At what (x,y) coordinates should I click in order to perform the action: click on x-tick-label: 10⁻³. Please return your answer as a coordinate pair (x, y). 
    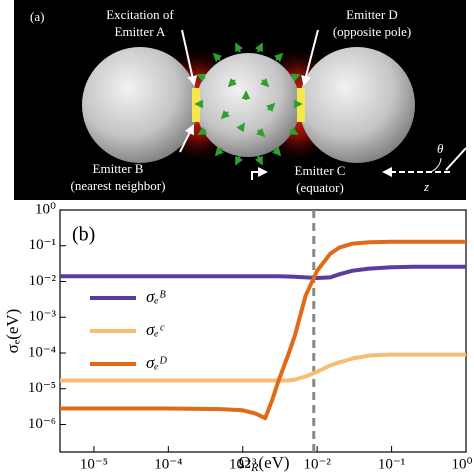
    Looking at the image, I should click on (243, 464).